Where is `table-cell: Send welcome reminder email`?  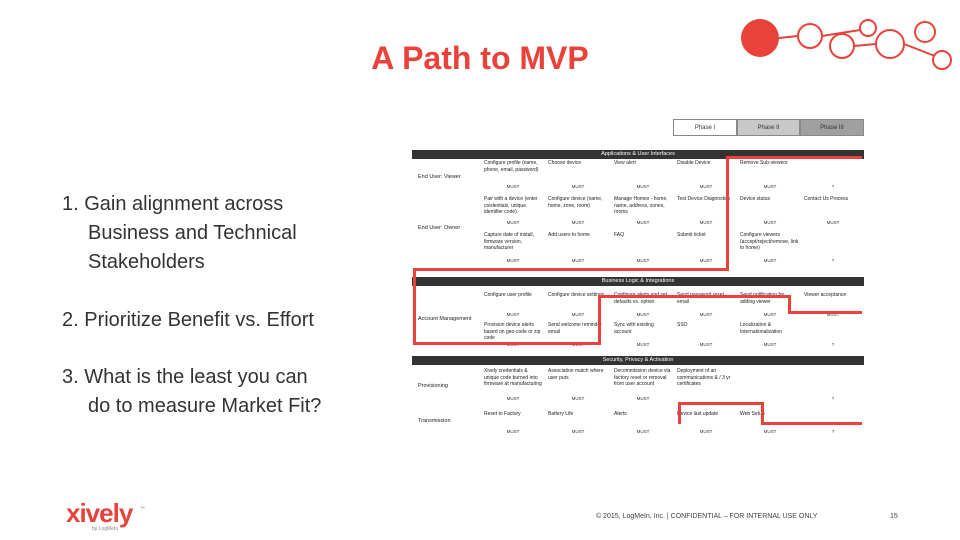 table-cell: Send welcome reminder email is located at coordinates (575, 328).